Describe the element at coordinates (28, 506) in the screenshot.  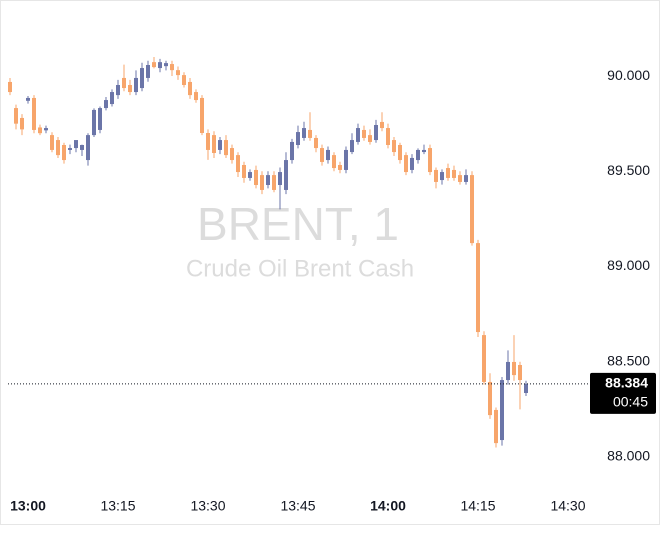
I see `x-tick-label: 13:00` at that location.